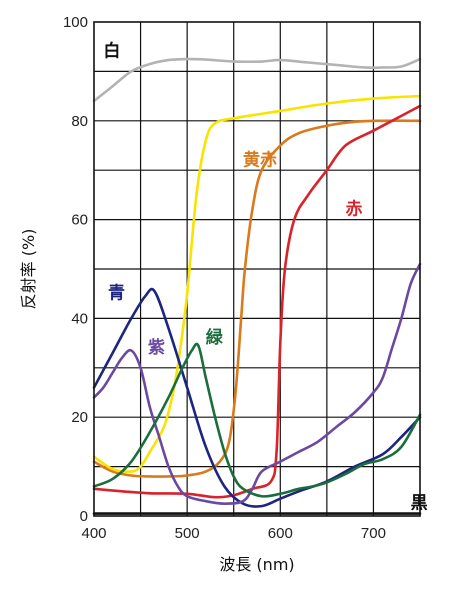 This screenshot has height=600, width=462. Describe the element at coordinates (353, 209) in the screenshot. I see `series-label: 赤` at that location.